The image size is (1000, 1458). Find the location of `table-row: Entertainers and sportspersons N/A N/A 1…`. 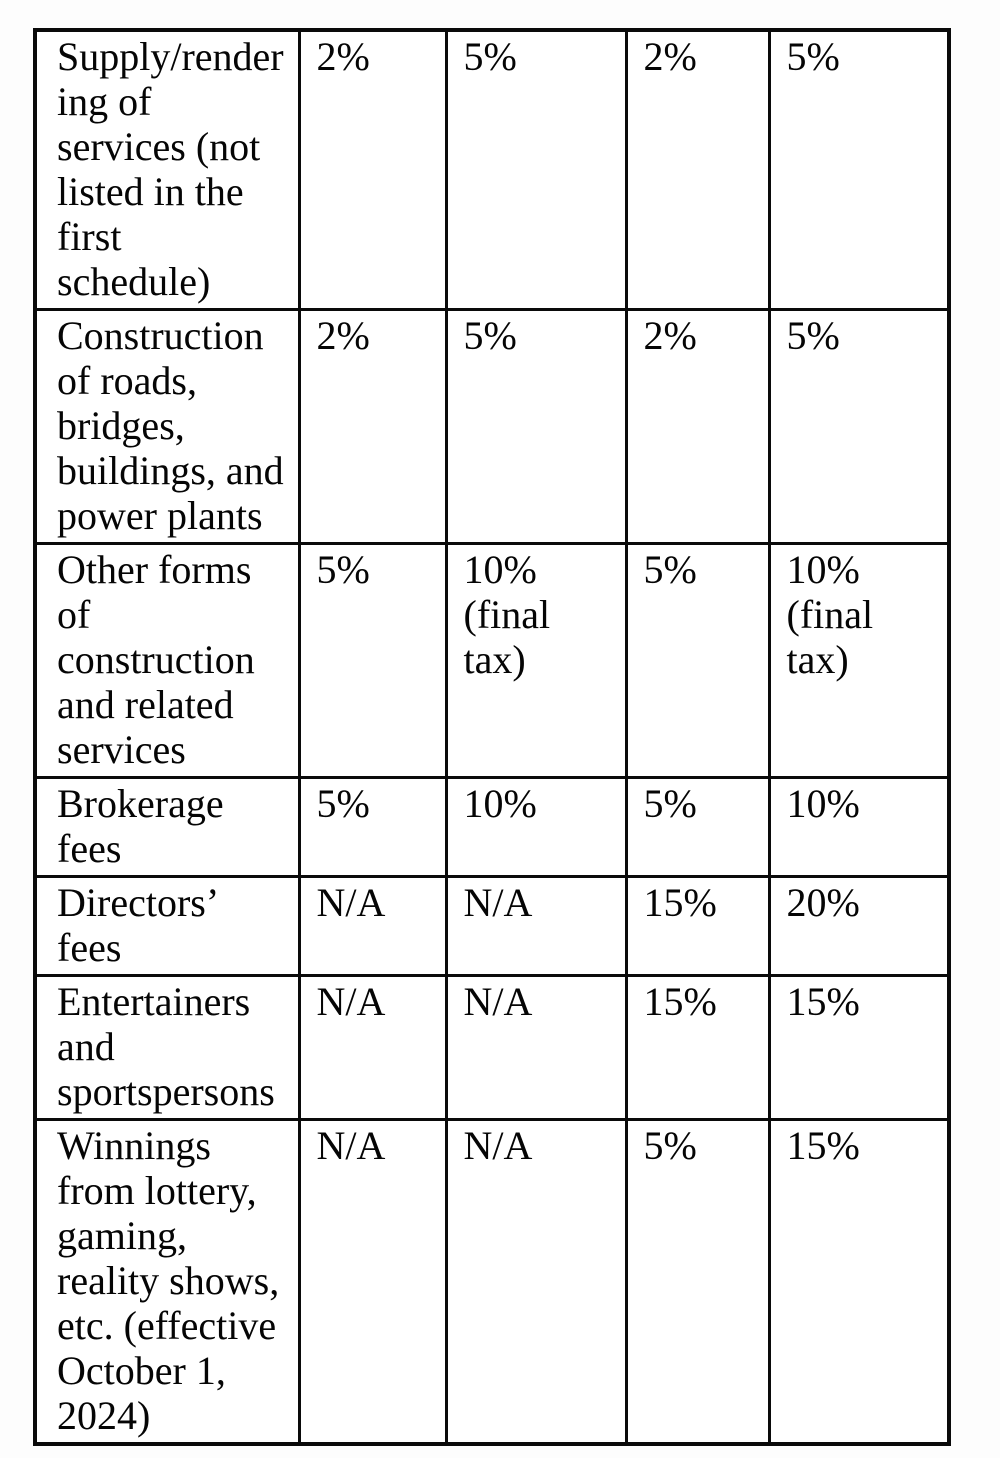

table-row: Entertainers and sportspersons N/A N/A 1… is located at coordinates (492, 1047).